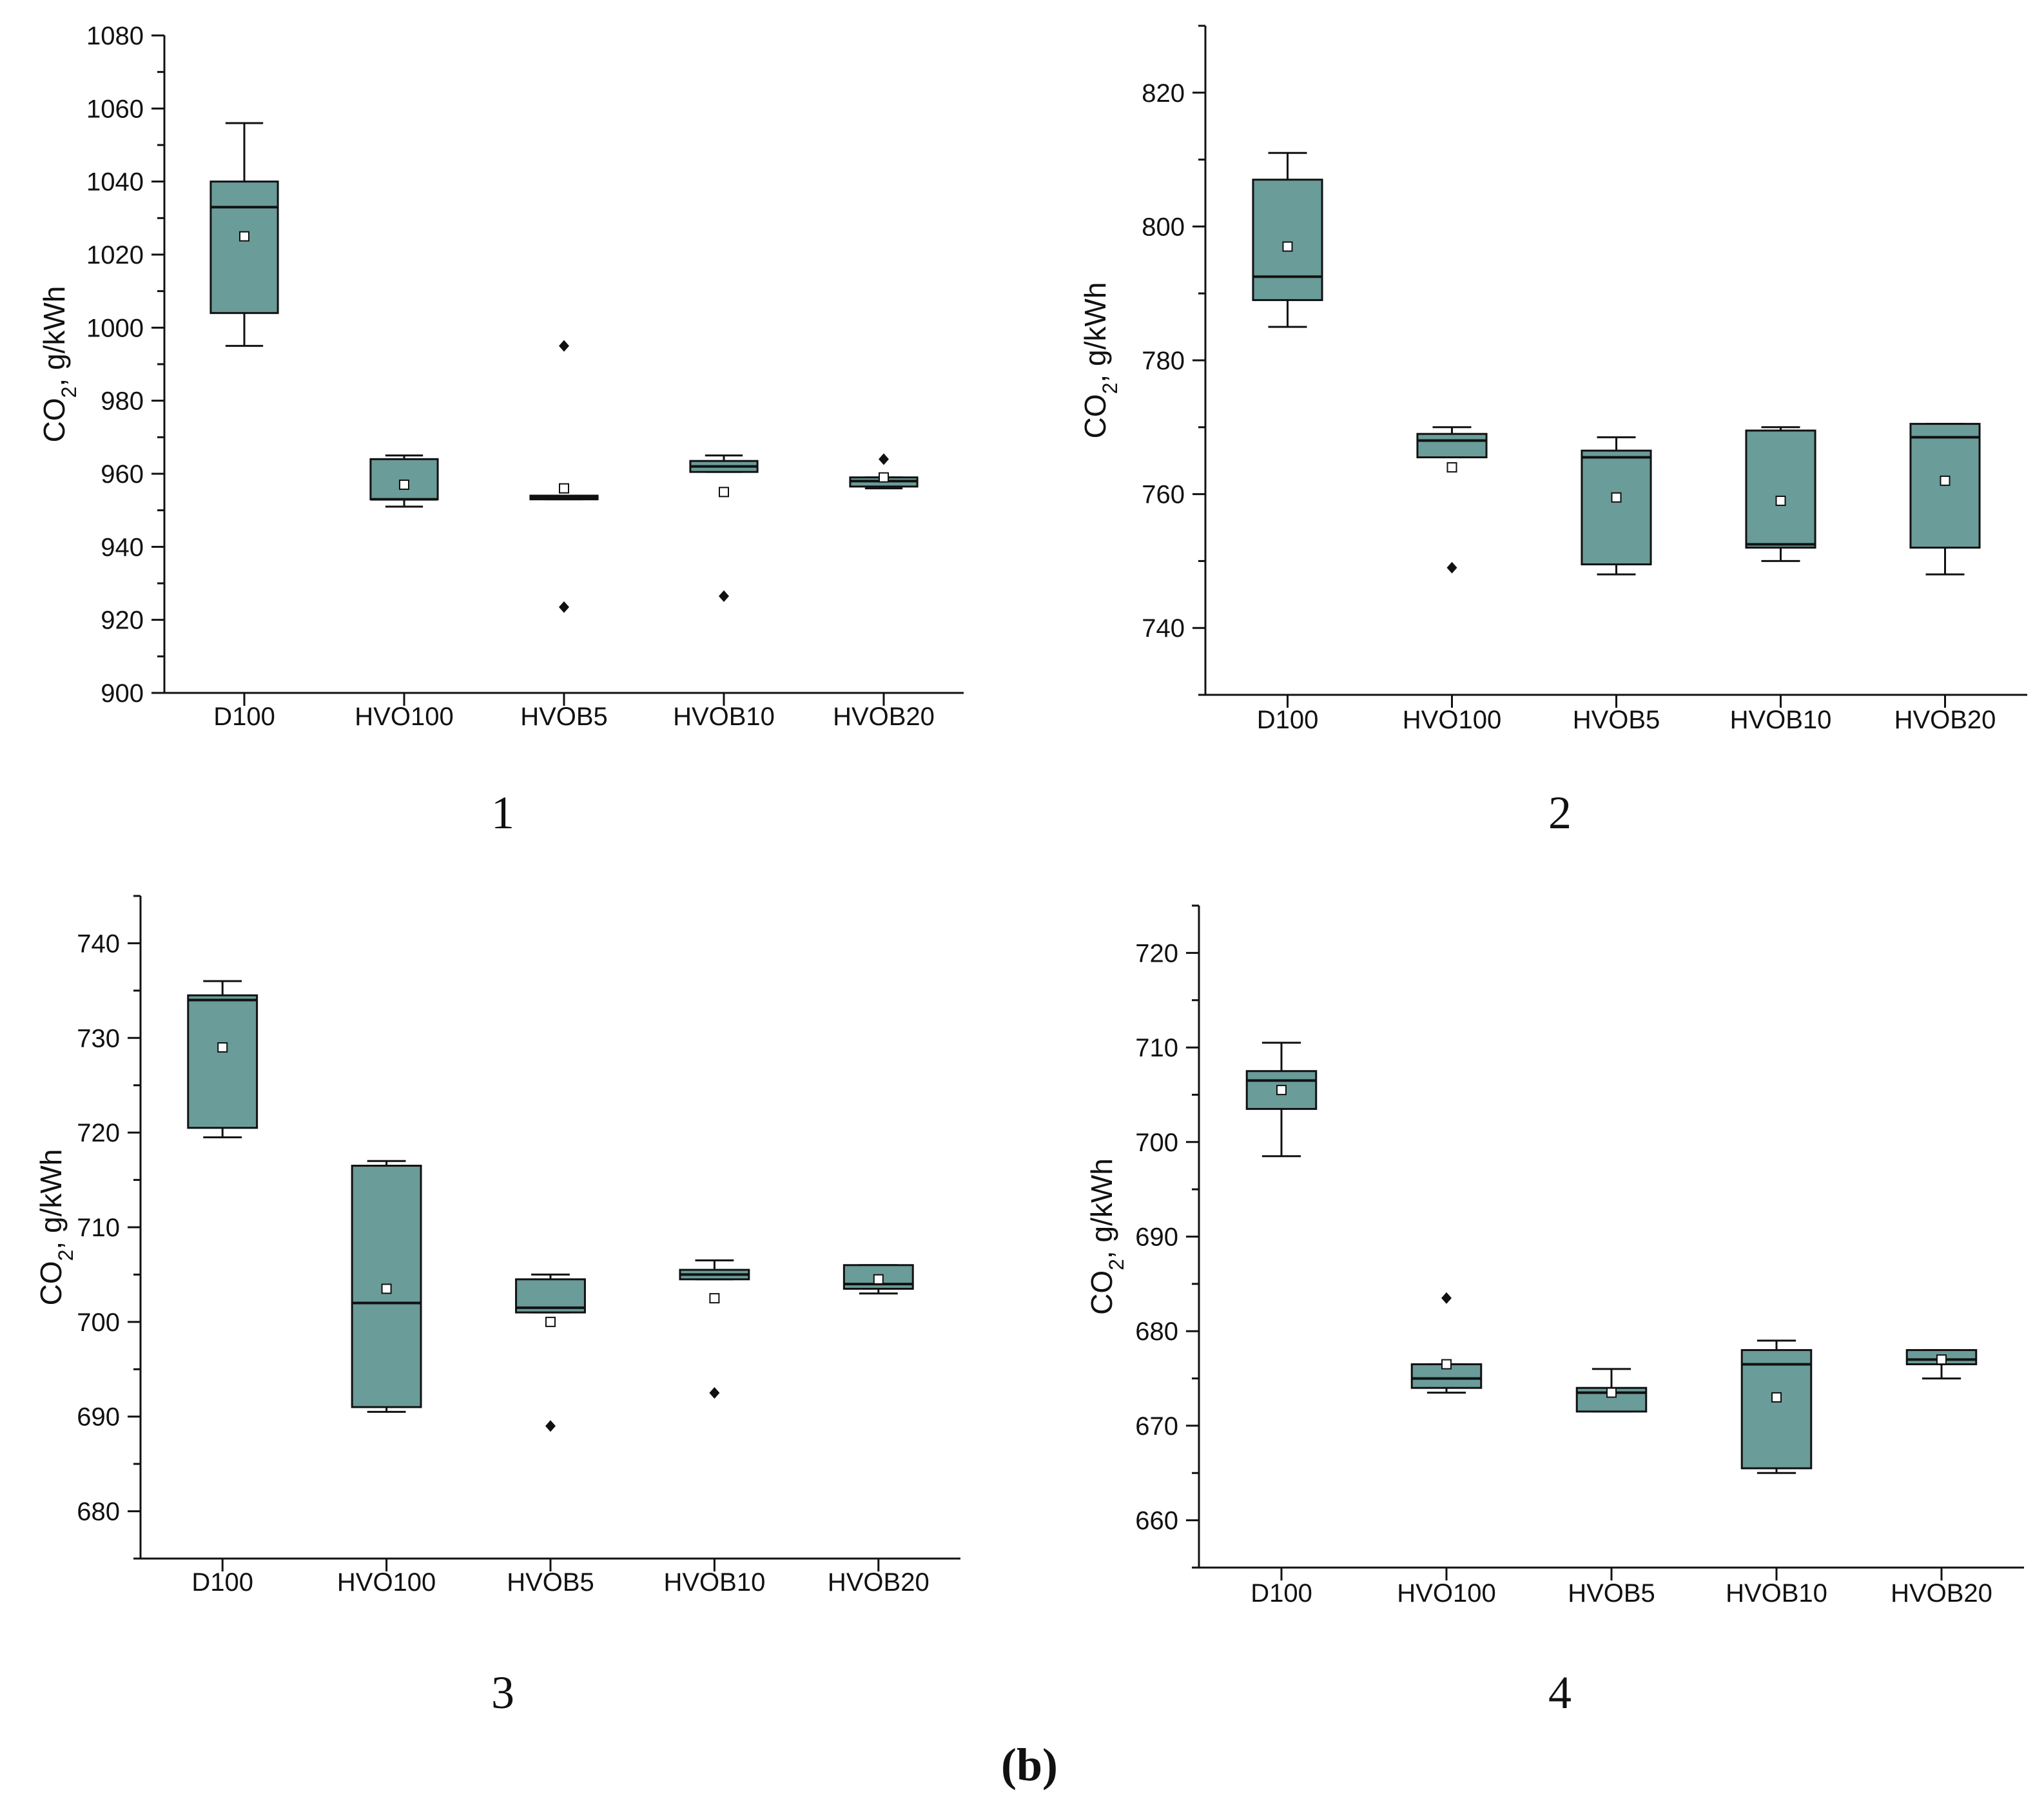 The height and width of the screenshot is (1808, 2044). I want to click on y-tick-label: 800, so click(1163, 227).